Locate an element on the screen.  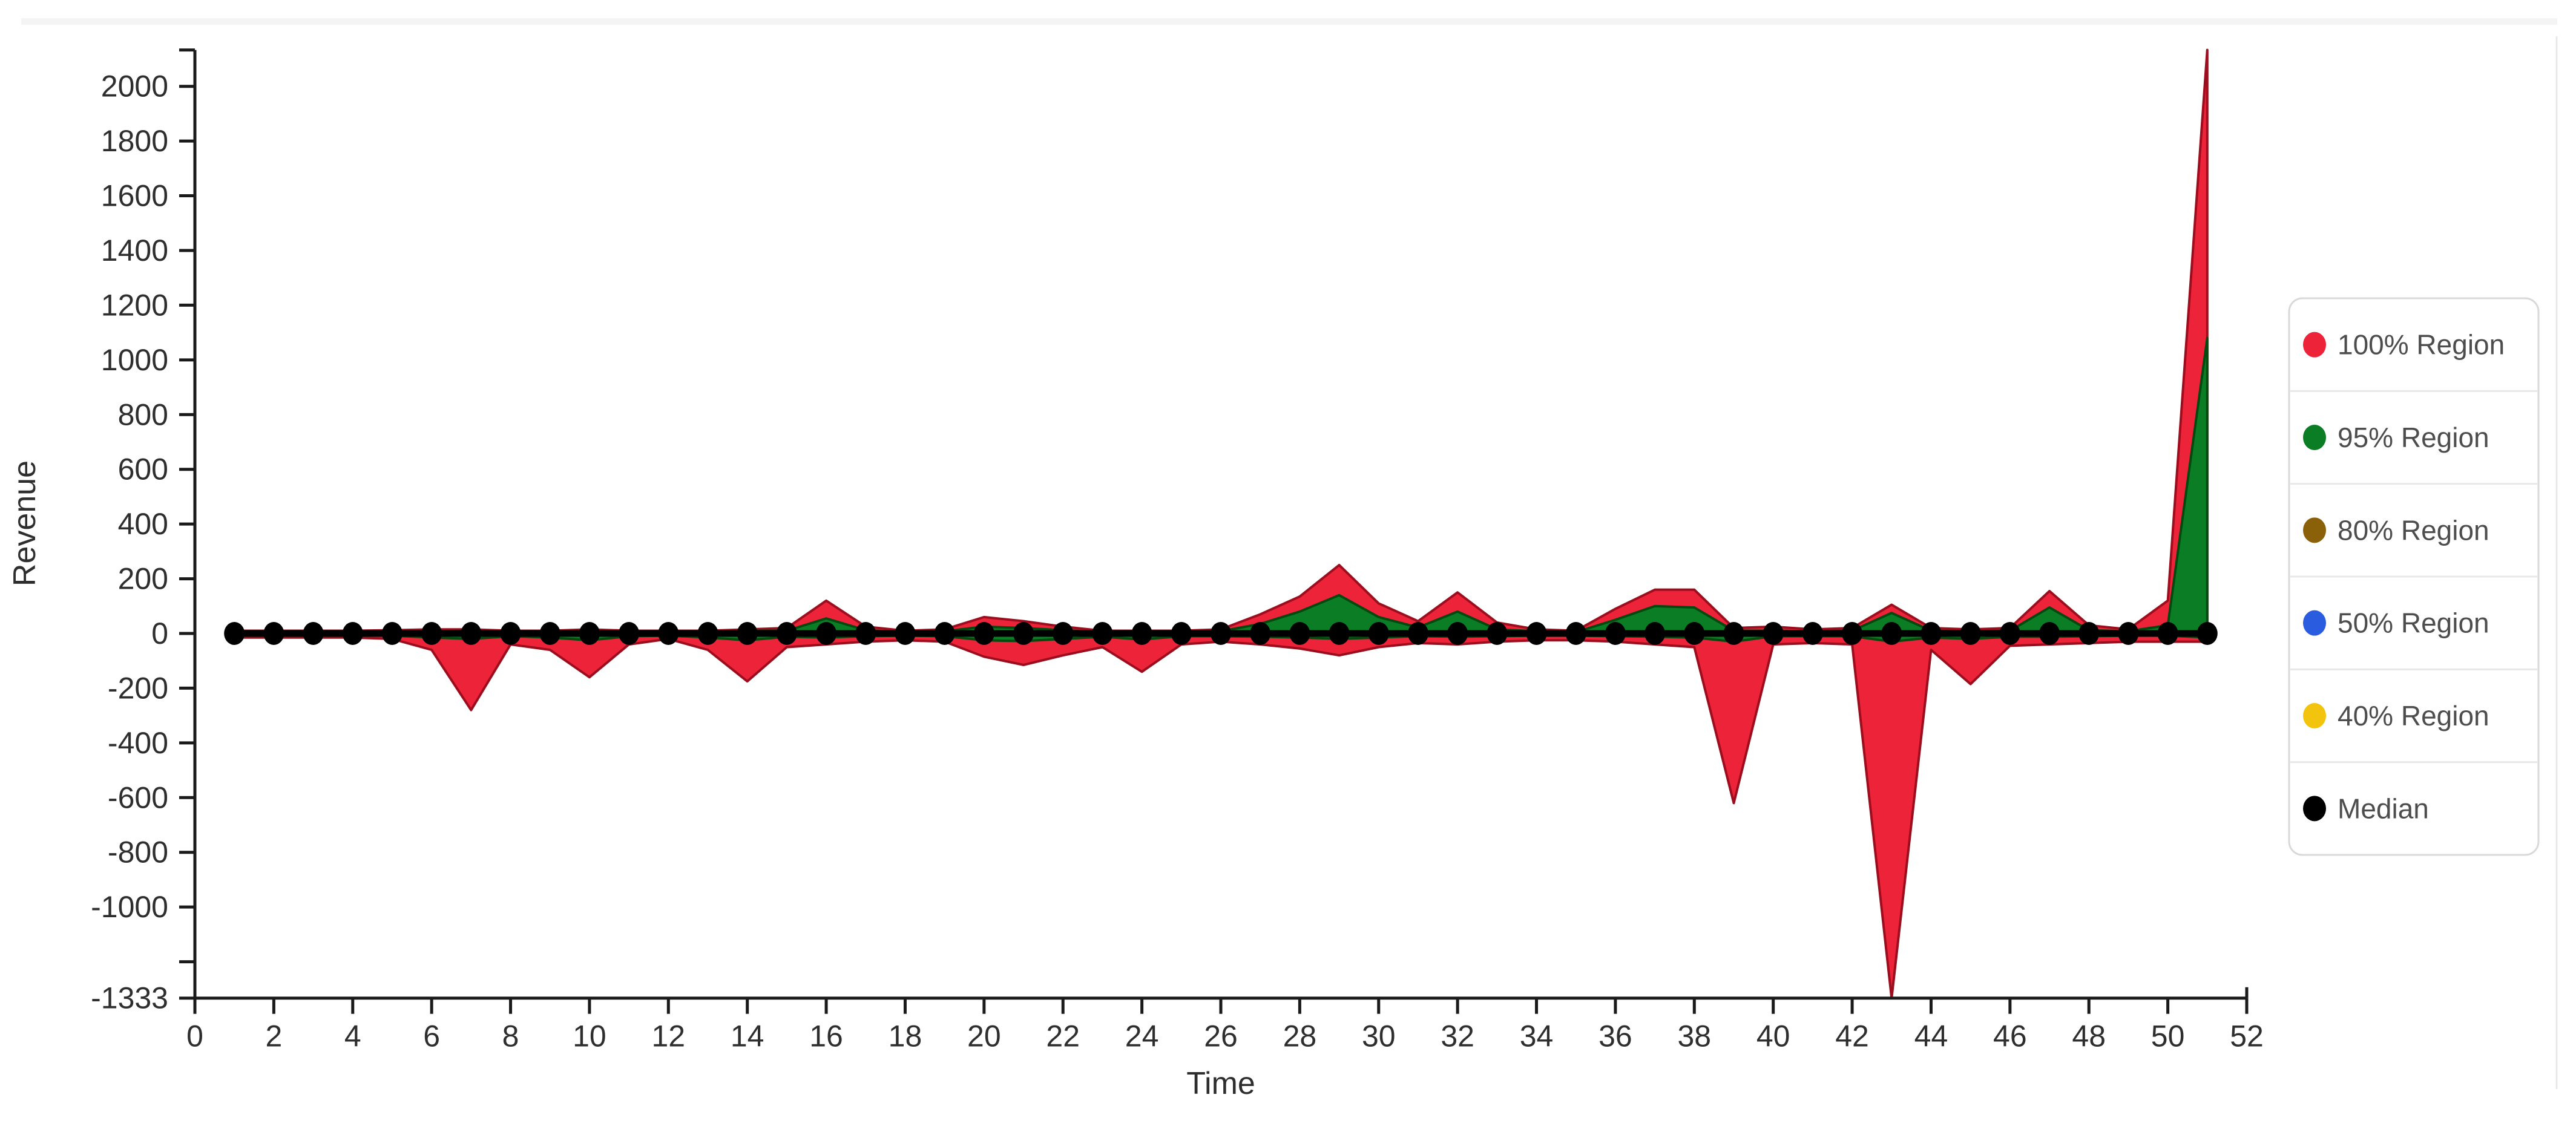
y-tick-label: 1000 is located at coordinates (134, 360).